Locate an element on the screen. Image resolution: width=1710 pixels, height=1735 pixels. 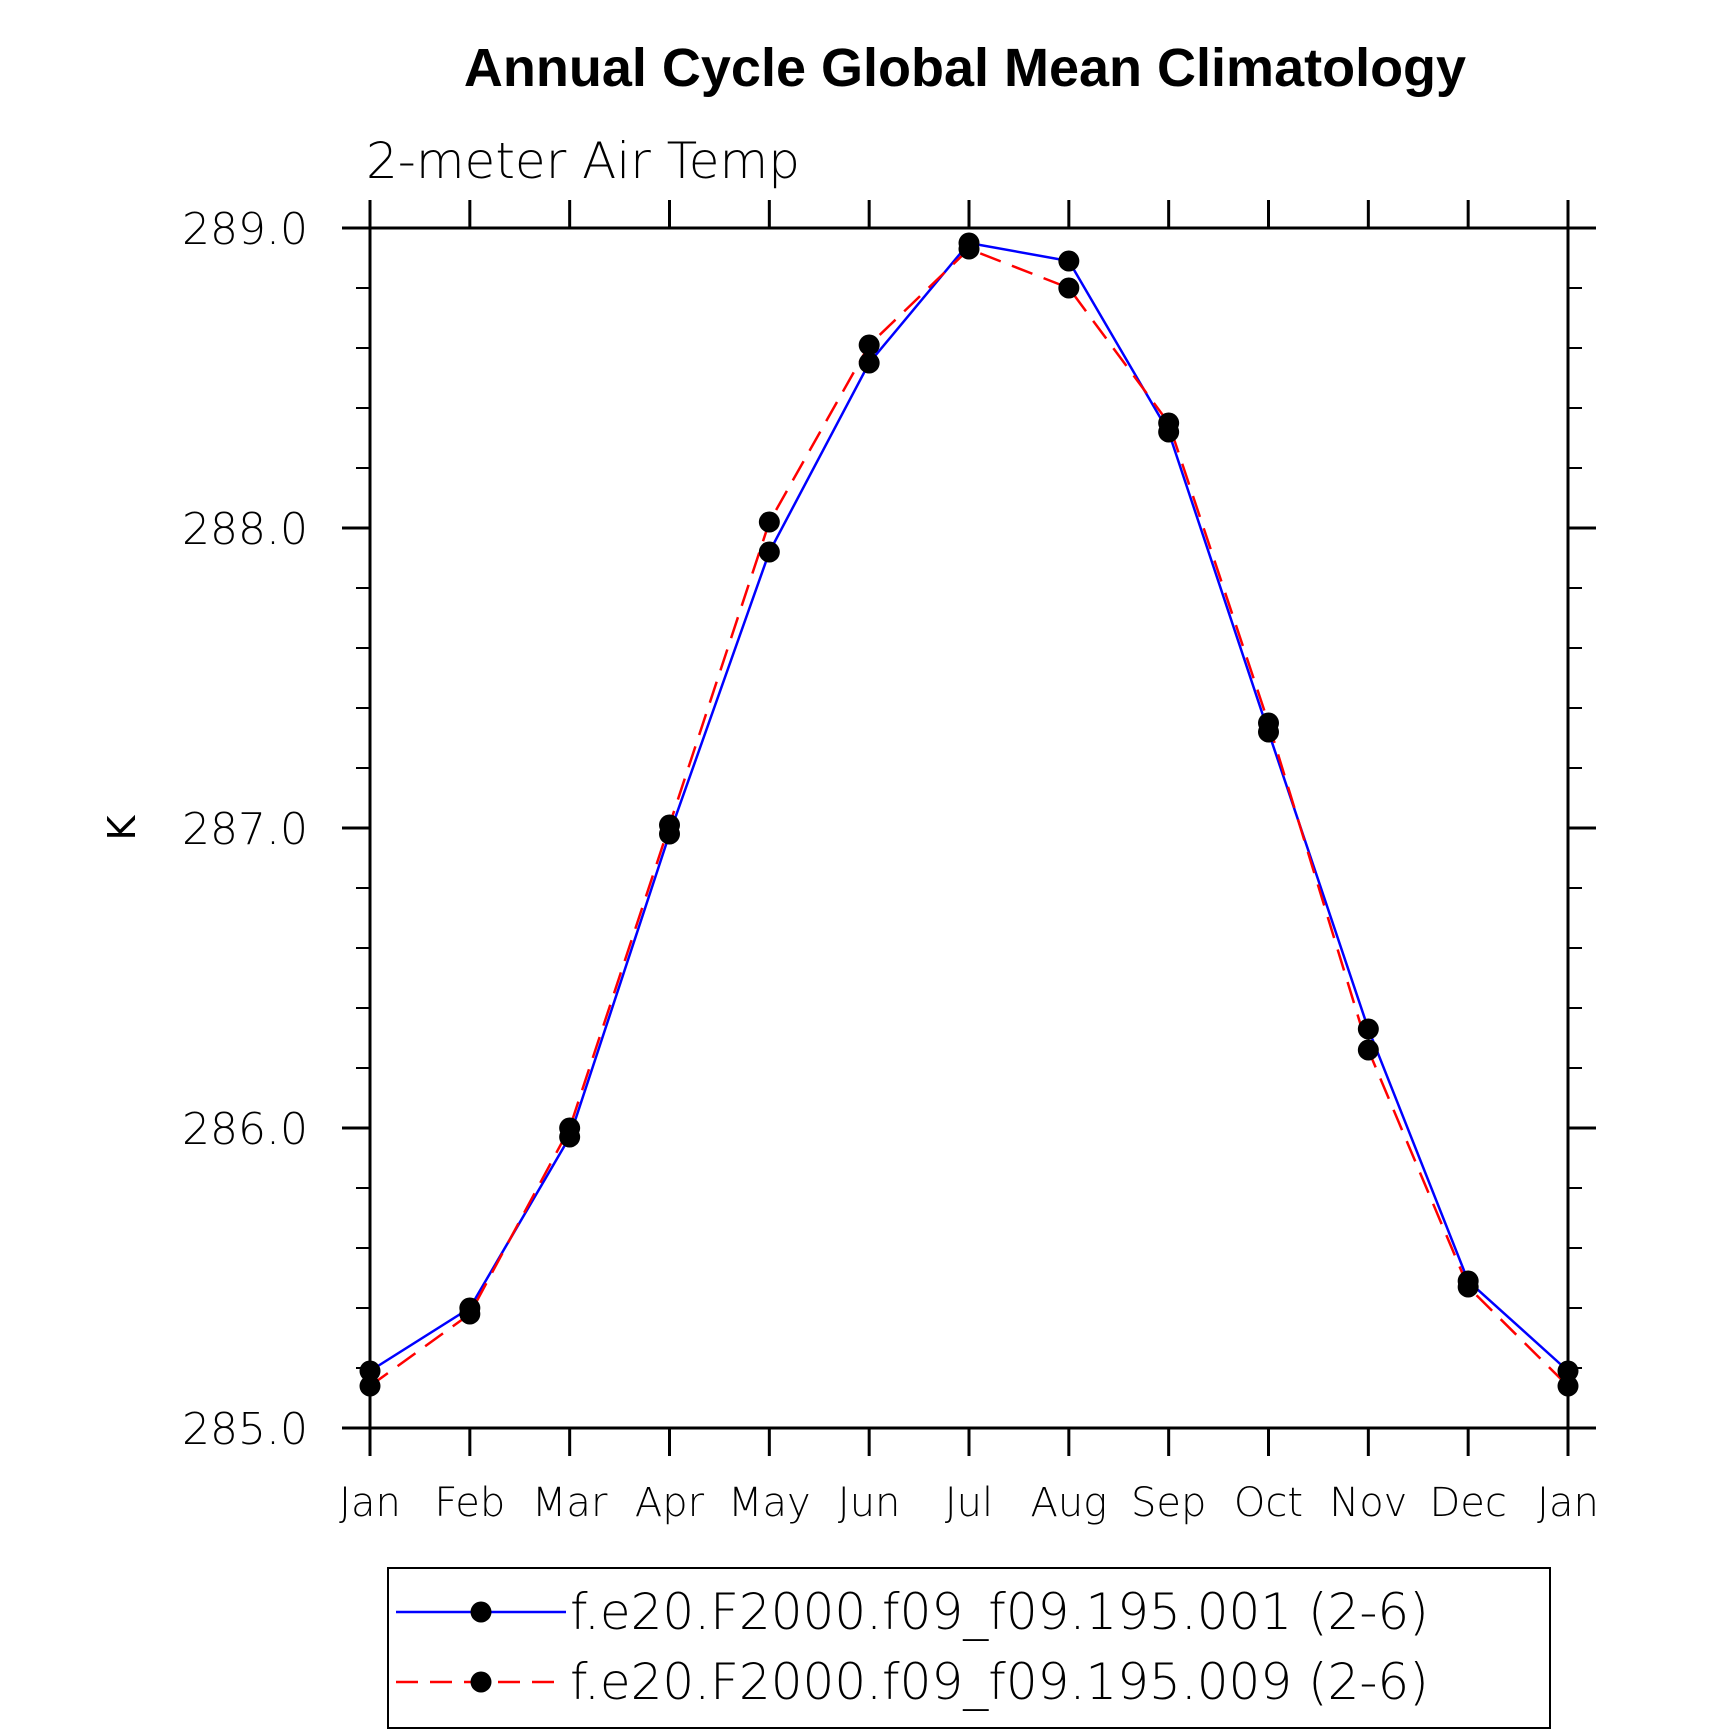
legend-label-2: f.e20.F2000.f09_f09.195.009 (2-6) is located at coordinates (999, 1682).